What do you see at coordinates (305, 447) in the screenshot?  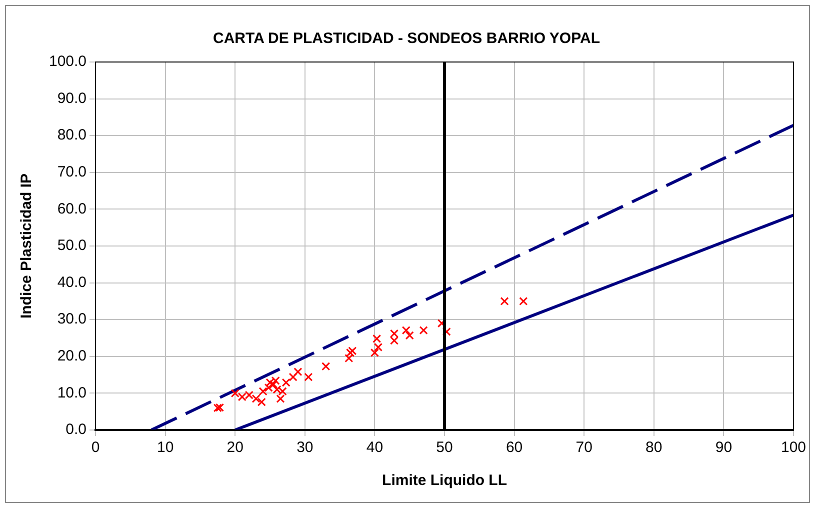 I see `x-tick-label: 30` at bounding box center [305, 447].